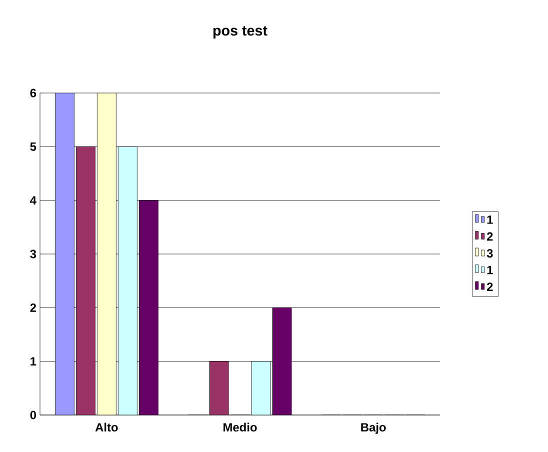 The height and width of the screenshot is (452, 548). What do you see at coordinates (33, 415) in the screenshot?
I see `y-tick-label: 0` at bounding box center [33, 415].